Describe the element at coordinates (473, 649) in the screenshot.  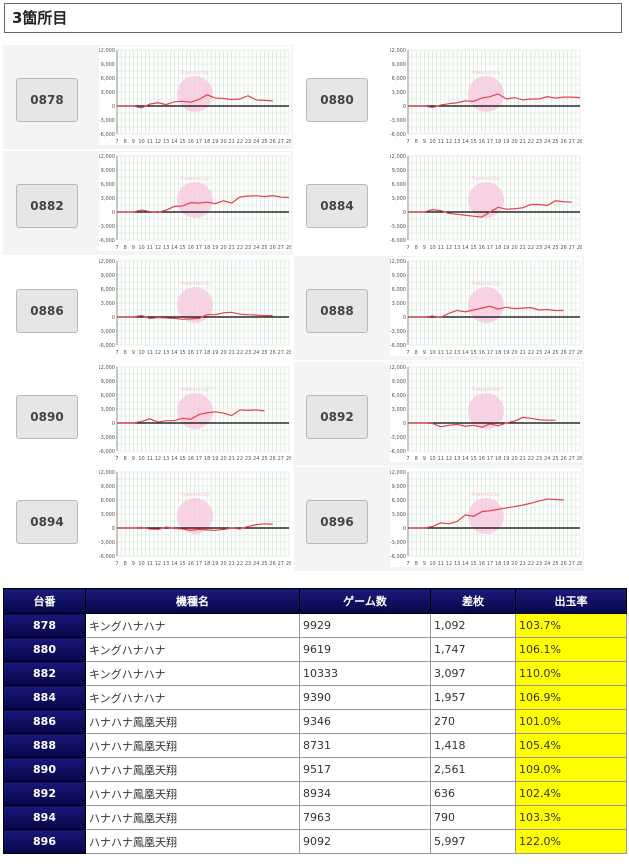
I see `cell-coin-diff: 1,747` at that location.